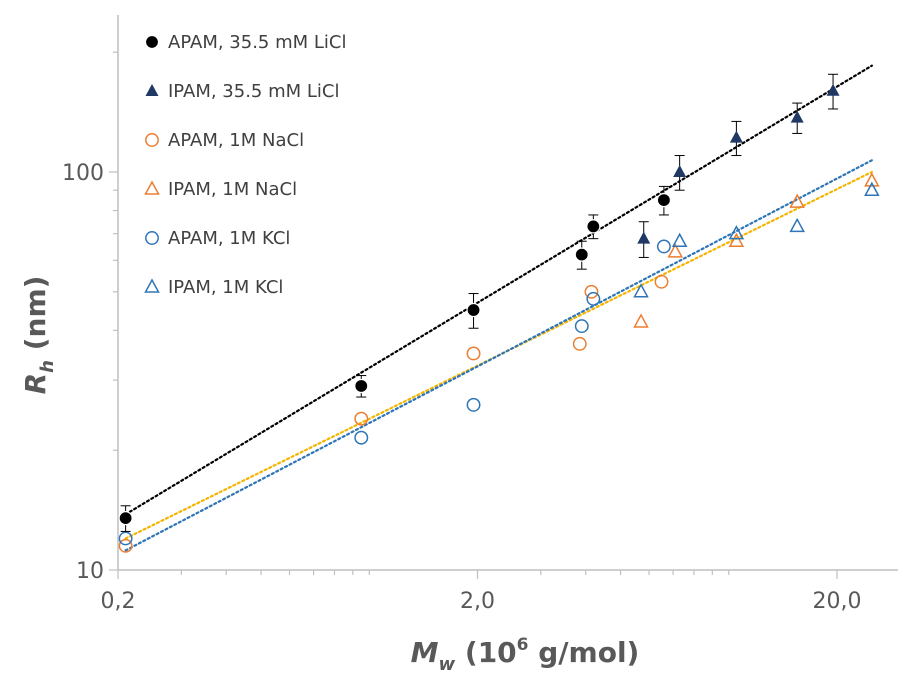 The image size is (898, 675). What do you see at coordinates (229, 238) in the screenshot?
I see `legend-label: APAM, 1M KCl` at bounding box center [229, 238].